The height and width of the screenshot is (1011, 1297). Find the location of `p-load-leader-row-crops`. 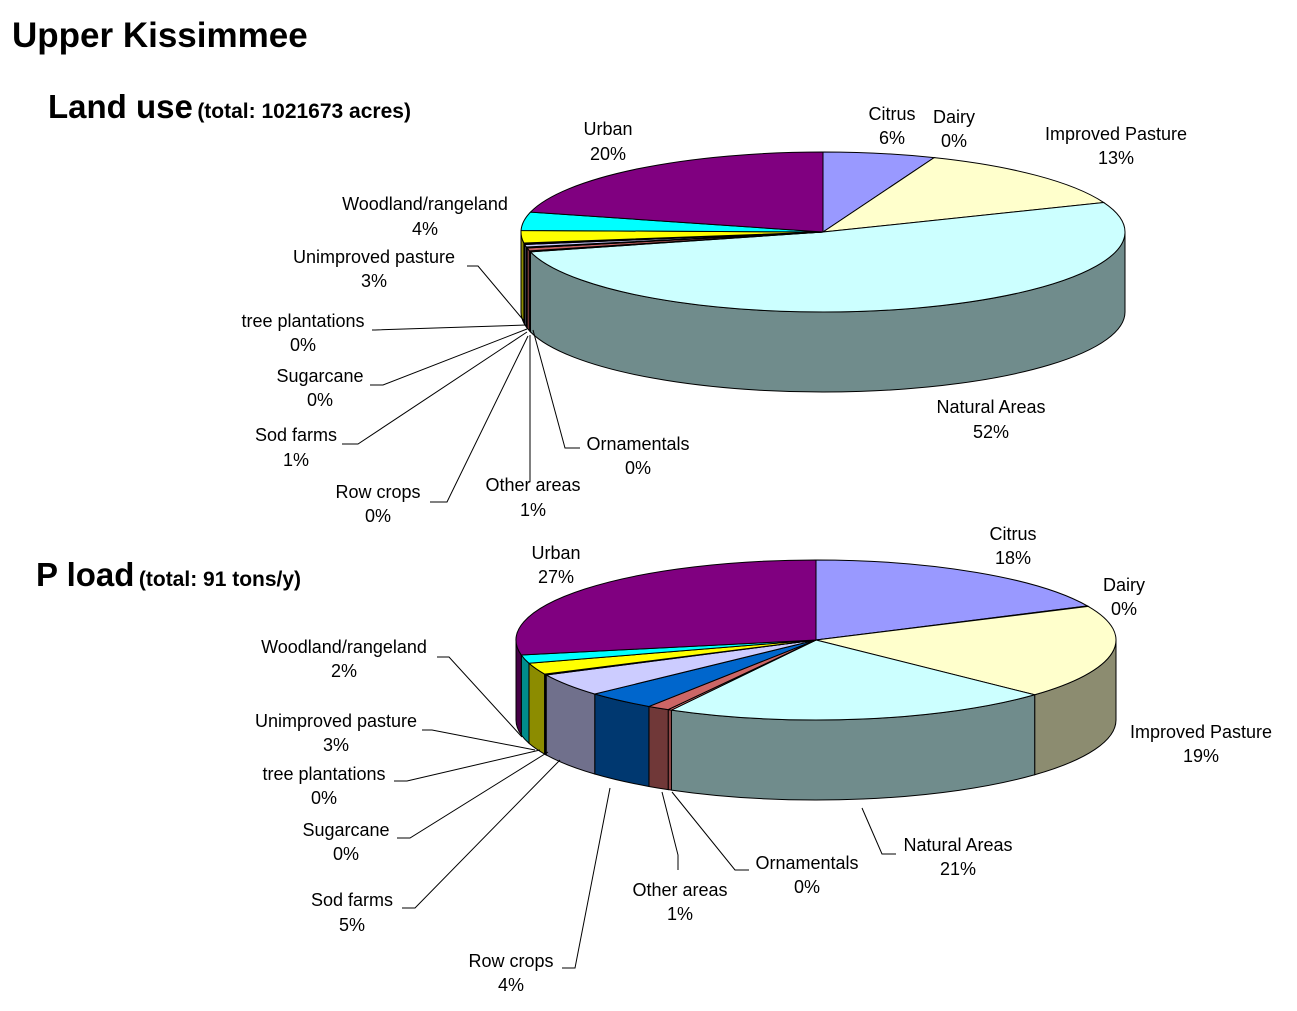

p-load-leader-row-crops is located at coordinates (586, 878).